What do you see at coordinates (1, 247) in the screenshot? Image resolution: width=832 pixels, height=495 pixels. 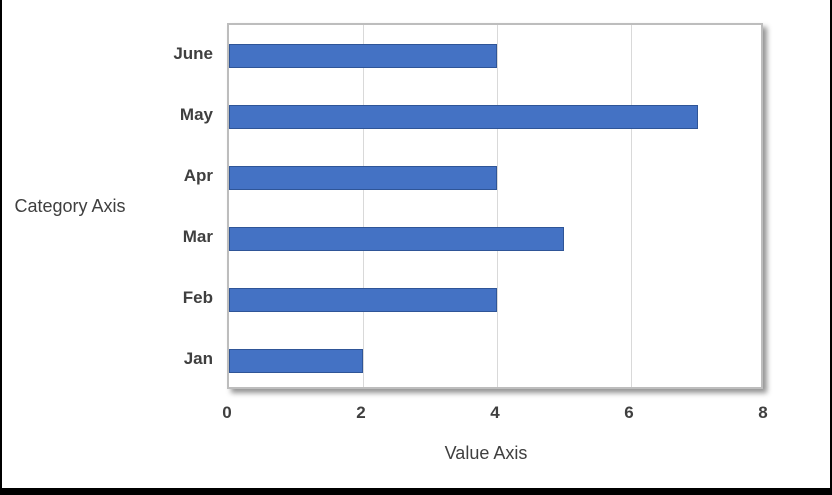 I see `image-border-left` at bounding box center [1, 247].